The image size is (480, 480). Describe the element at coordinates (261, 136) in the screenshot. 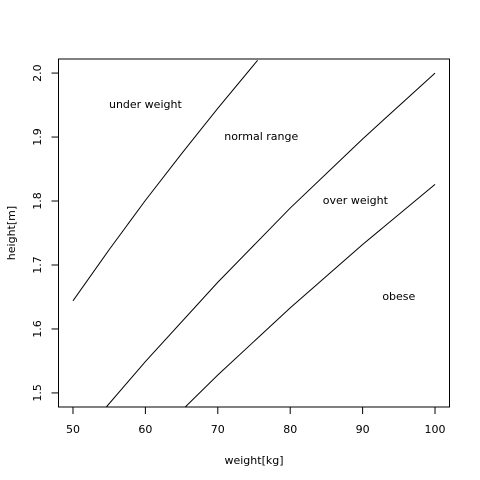

I see `annotation: normal range` at that location.